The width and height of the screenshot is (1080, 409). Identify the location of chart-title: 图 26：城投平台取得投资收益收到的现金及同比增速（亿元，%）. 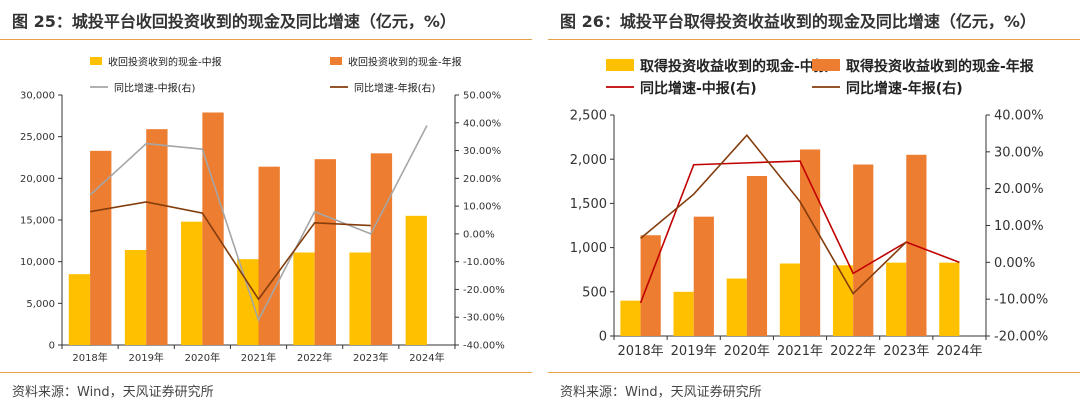
(798, 21).